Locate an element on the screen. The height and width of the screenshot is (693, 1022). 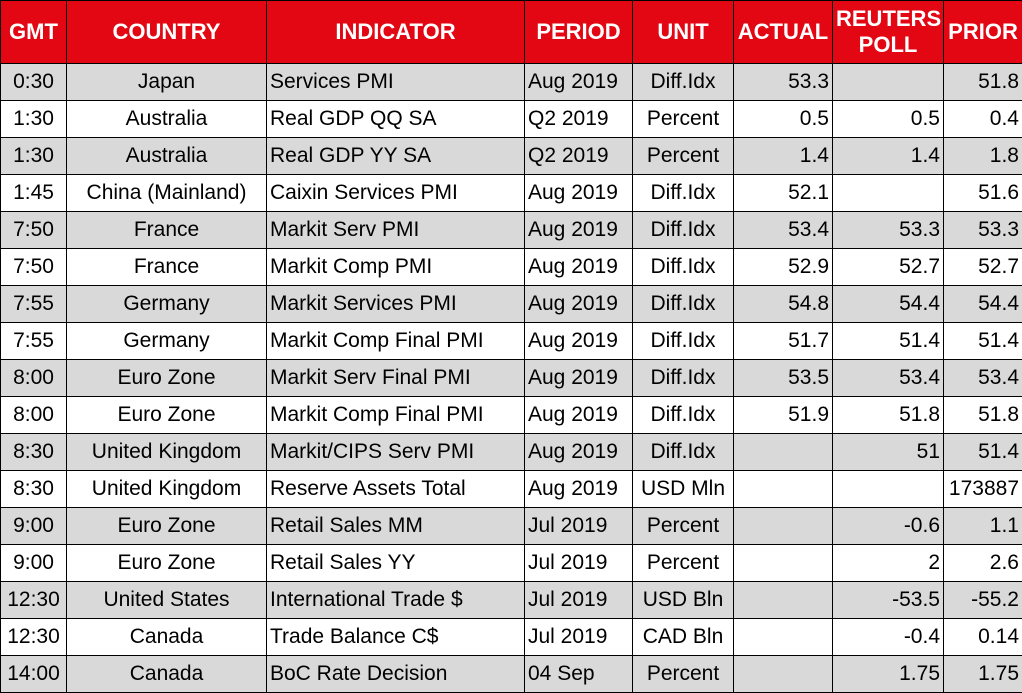
cell-reuters-poll: 51 is located at coordinates (888, 452).